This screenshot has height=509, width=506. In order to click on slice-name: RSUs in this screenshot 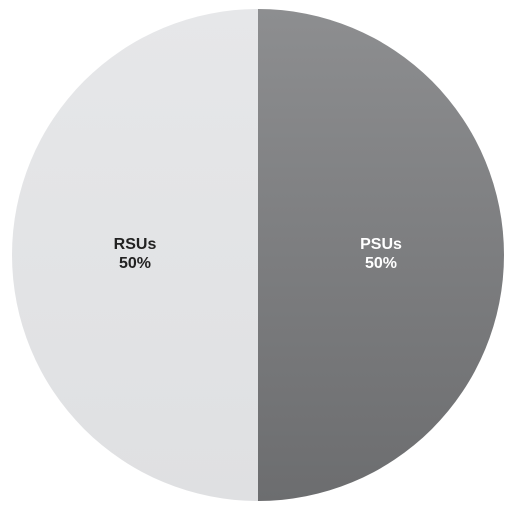, I will do `click(135, 244)`.